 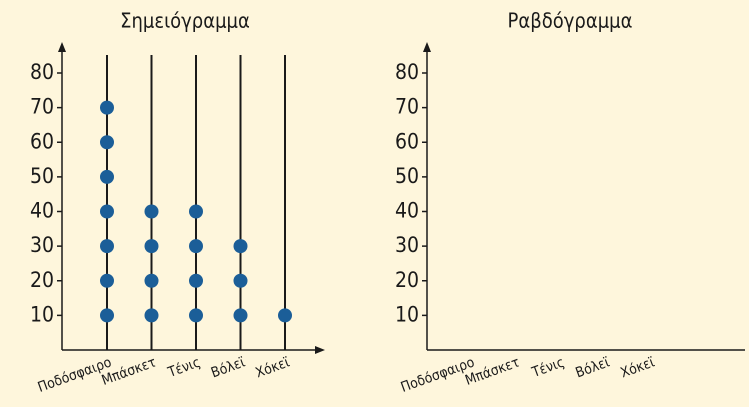 What do you see at coordinates (570, 21) in the screenshot?
I see `chart-title: Ραβδόγραμμα` at bounding box center [570, 21].